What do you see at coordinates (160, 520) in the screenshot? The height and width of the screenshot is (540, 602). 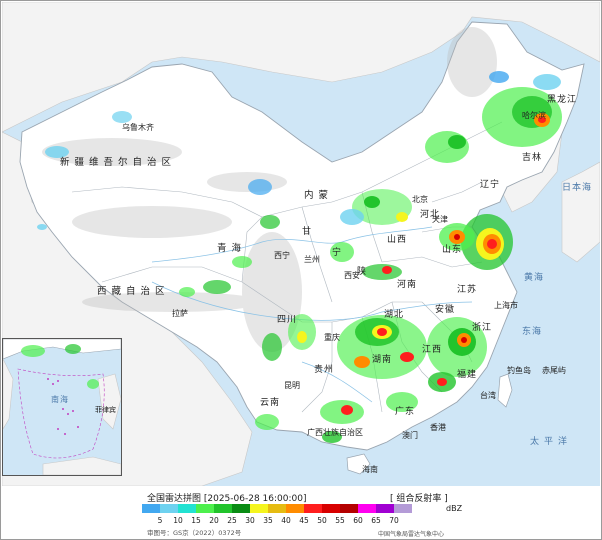 I see `legend-tick-label: 5` at bounding box center [160, 520].